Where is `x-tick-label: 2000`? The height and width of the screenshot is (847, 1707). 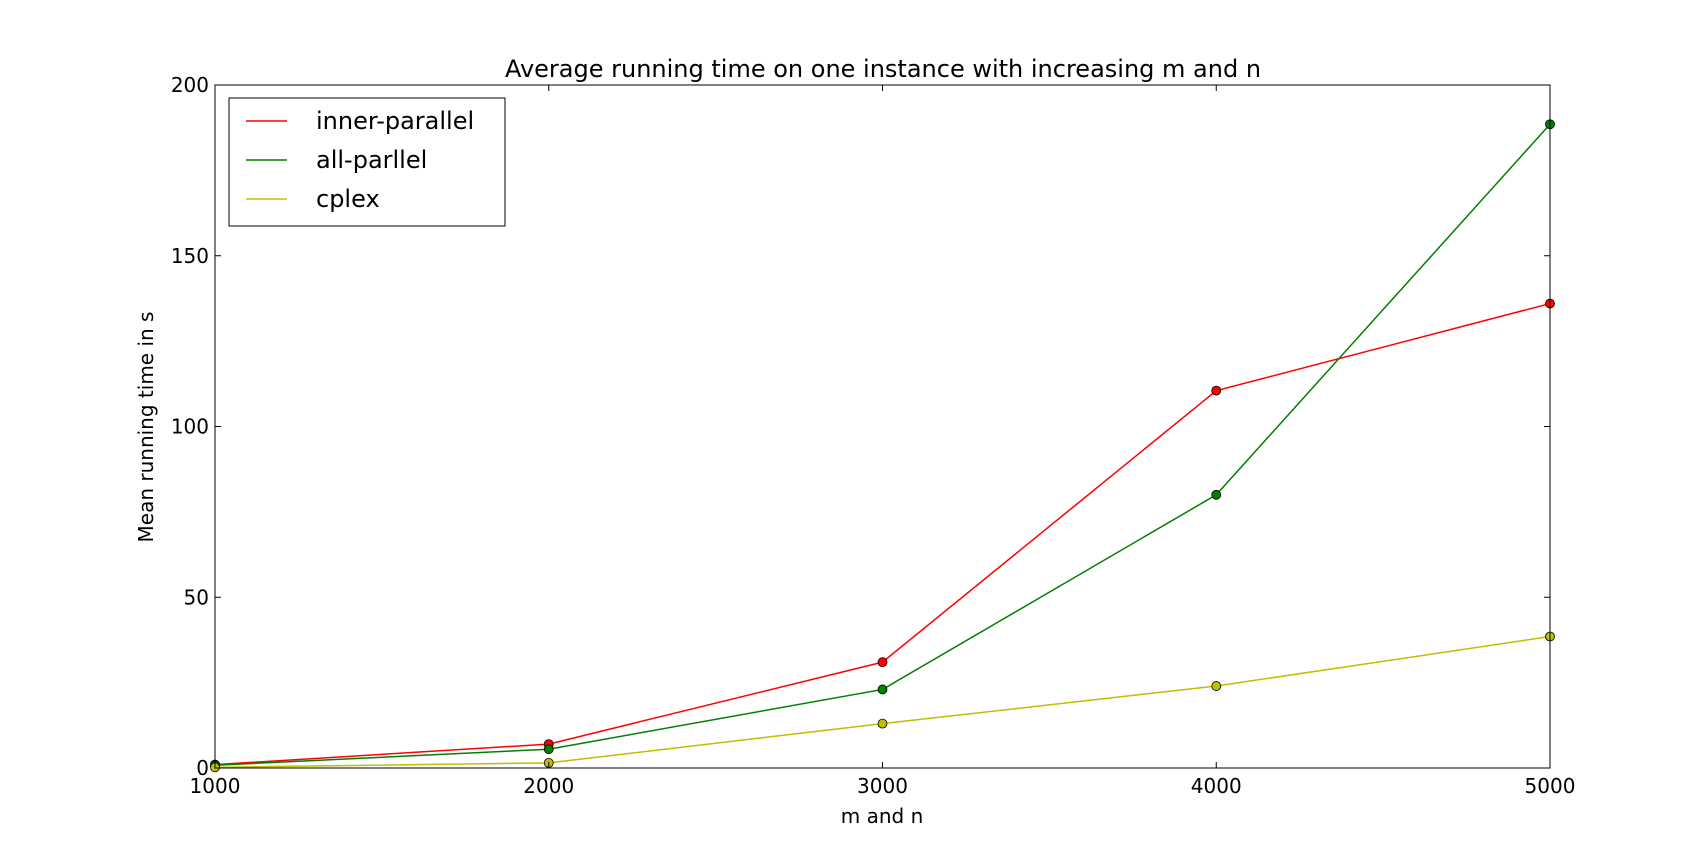 x-tick-label: 2000 is located at coordinates (548, 786).